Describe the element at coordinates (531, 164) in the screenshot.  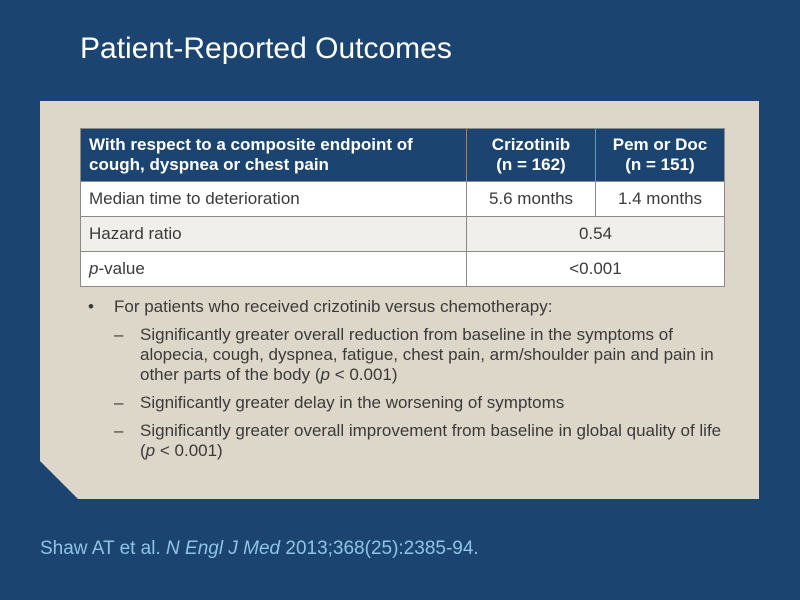
I see `header-crizotinib-n: (n = 162)` at that location.